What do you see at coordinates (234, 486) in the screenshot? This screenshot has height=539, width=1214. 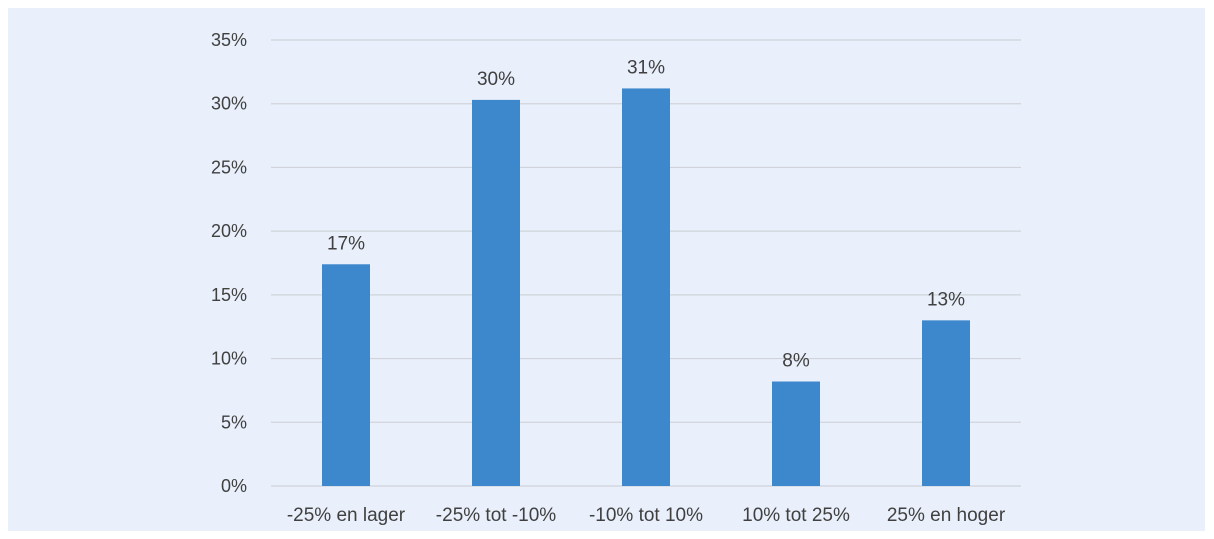 I see `y-tick-label: 0%` at bounding box center [234, 486].